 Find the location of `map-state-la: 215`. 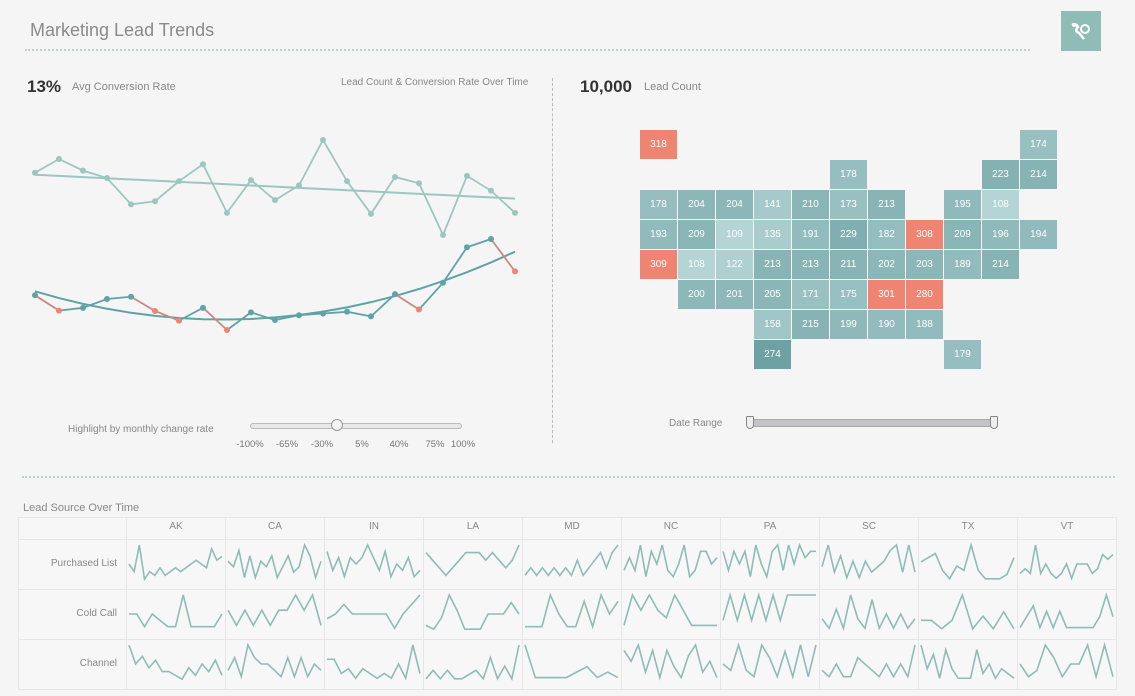

map-state-la: 215 is located at coordinates (810, 324).